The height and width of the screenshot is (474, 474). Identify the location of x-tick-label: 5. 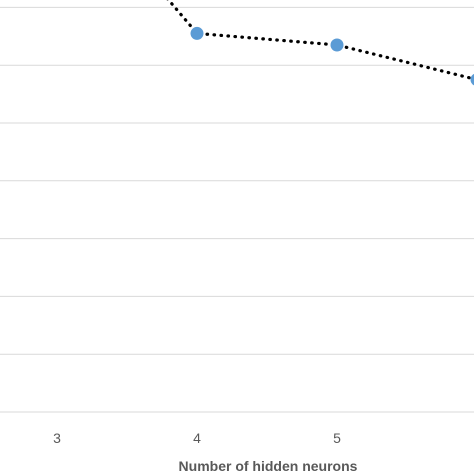
(337, 438).